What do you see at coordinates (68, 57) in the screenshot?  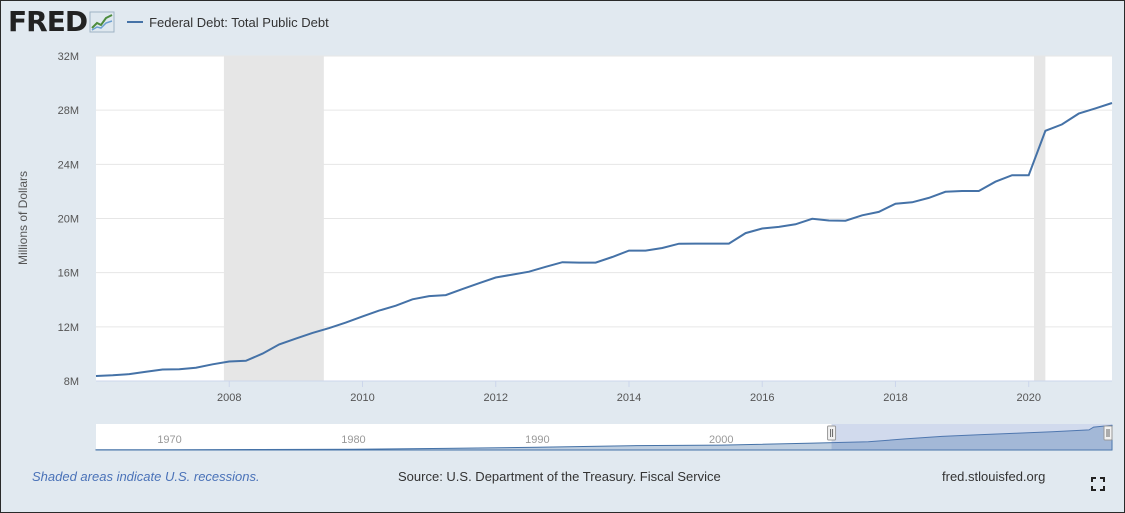 I see `y-tick-label: 32M` at bounding box center [68, 57].